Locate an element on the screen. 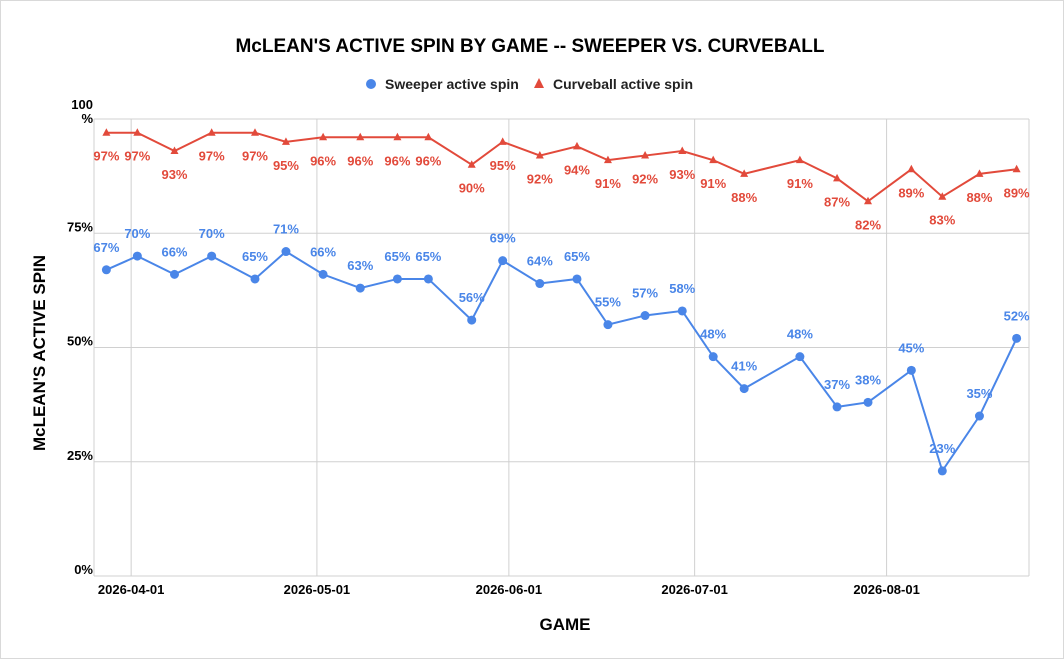 The height and width of the screenshot is (659, 1064). y-tick-label: 25% is located at coordinates (80, 455).